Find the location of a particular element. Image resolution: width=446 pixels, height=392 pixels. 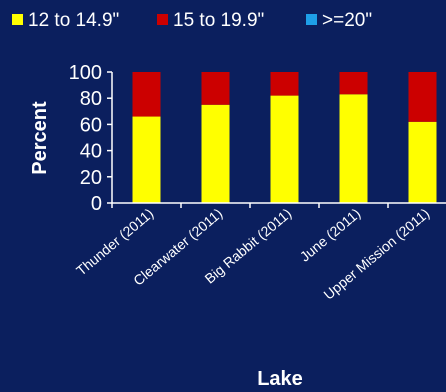

y-ticks: 0 20 40 60 80 100 is located at coordinates (90, 138).